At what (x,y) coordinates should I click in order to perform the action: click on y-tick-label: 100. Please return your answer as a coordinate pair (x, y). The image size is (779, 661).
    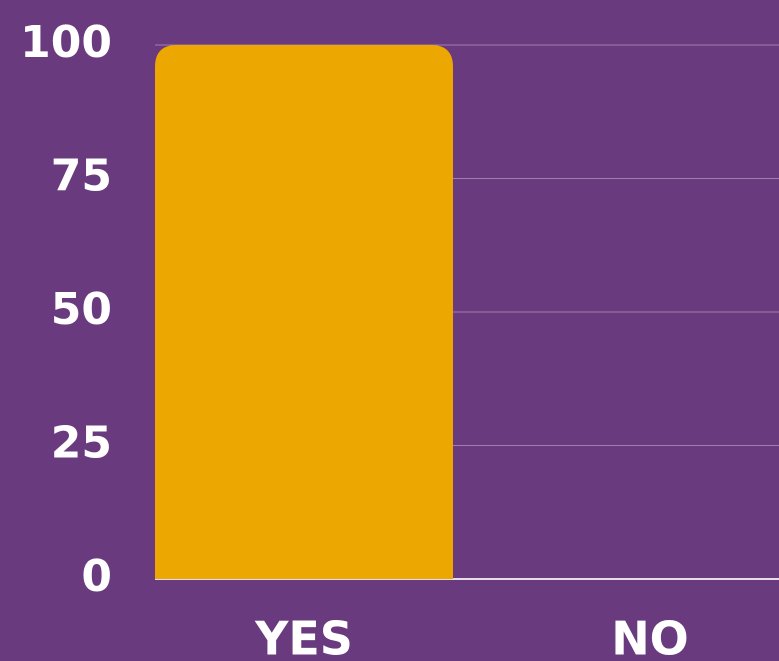
    Looking at the image, I should click on (66, 42).